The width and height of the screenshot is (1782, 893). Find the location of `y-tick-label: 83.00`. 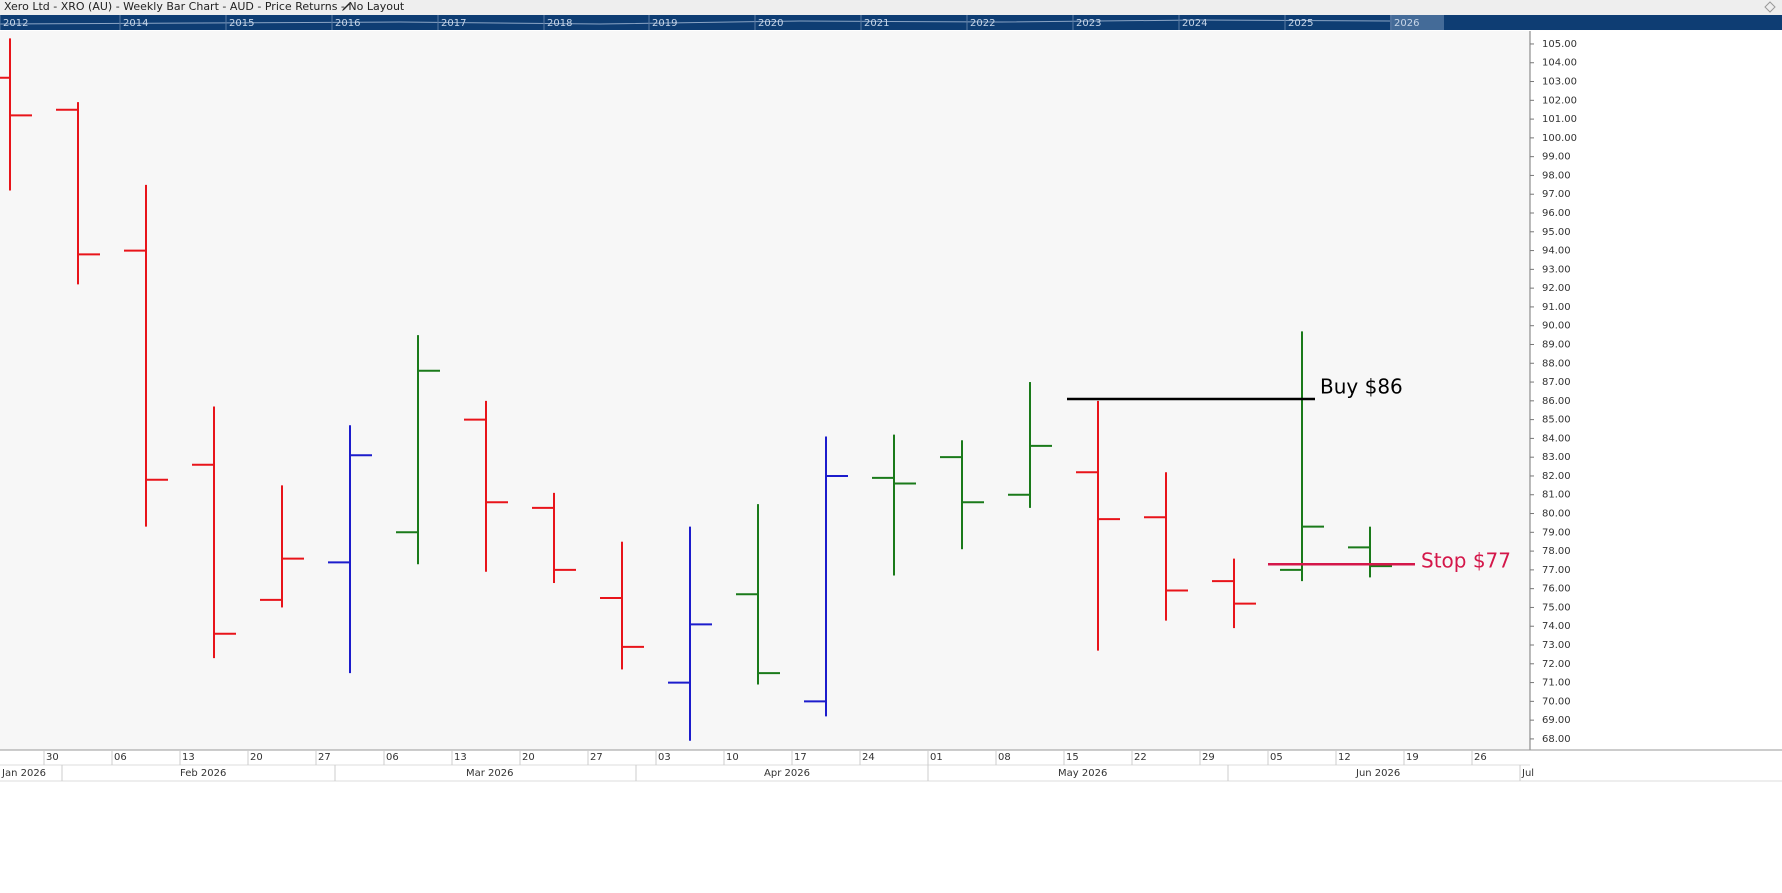

y-tick-label: 83.00 is located at coordinates (1556, 457).